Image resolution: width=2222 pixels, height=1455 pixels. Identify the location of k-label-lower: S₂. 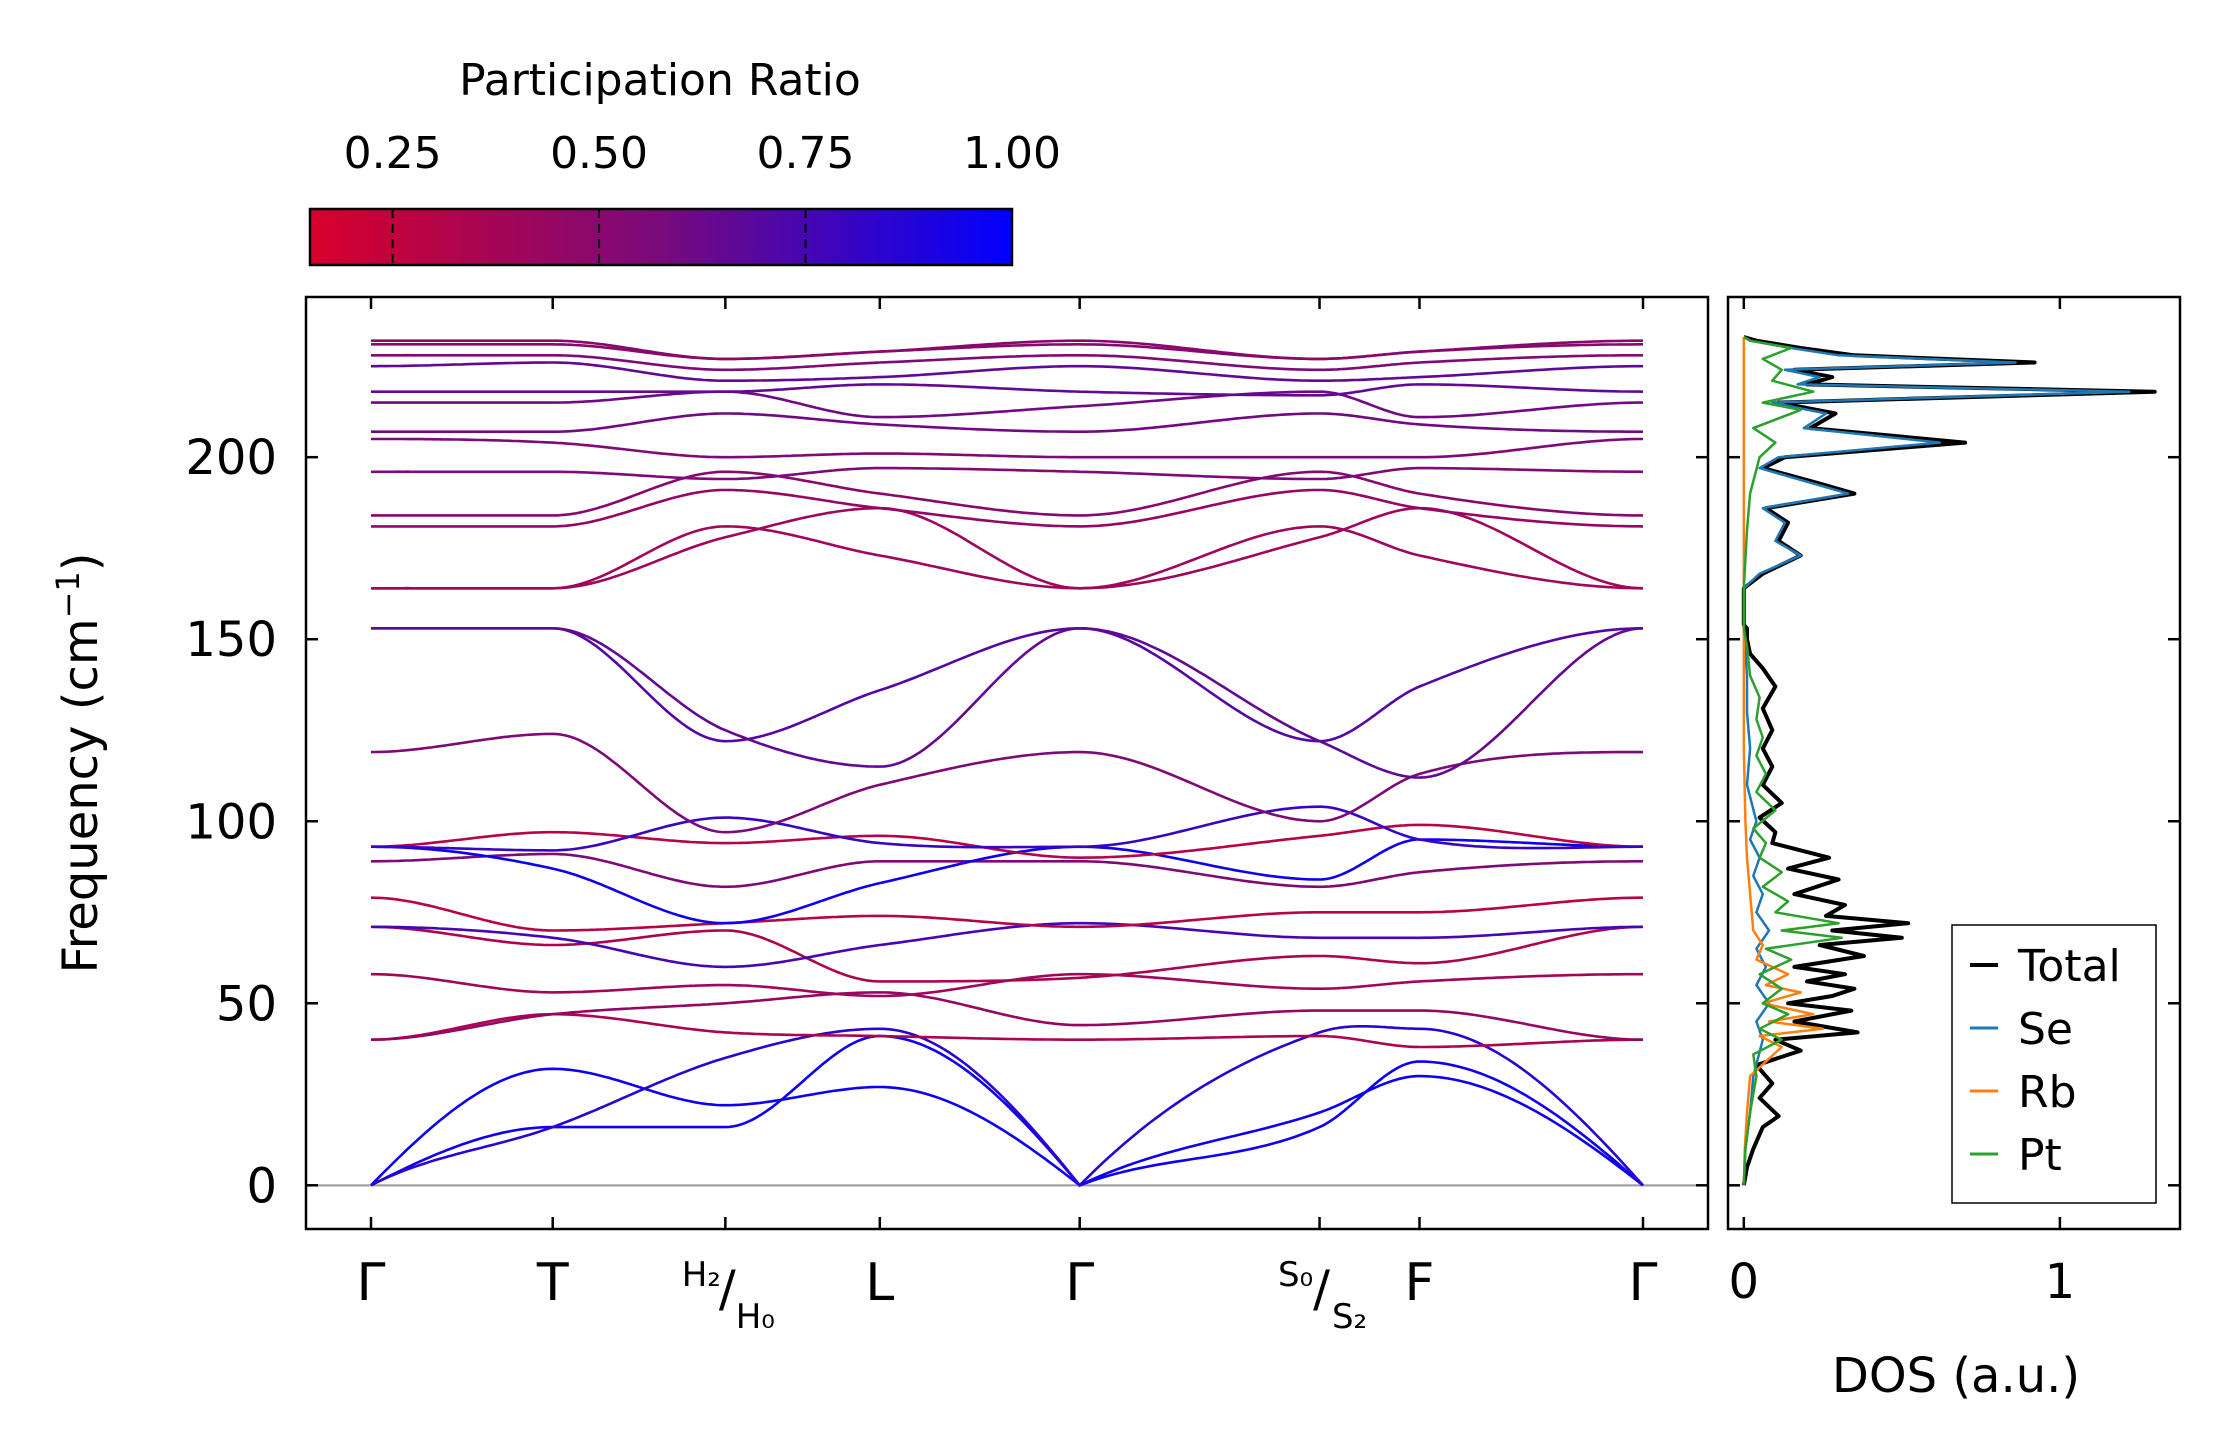
(1349, 1317).